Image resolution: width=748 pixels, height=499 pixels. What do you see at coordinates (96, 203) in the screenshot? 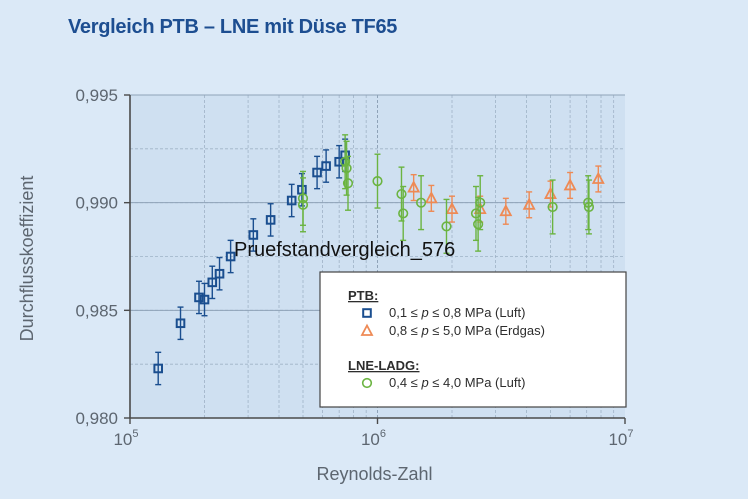
I see `y-tick-label: 0,990` at bounding box center [96, 203].